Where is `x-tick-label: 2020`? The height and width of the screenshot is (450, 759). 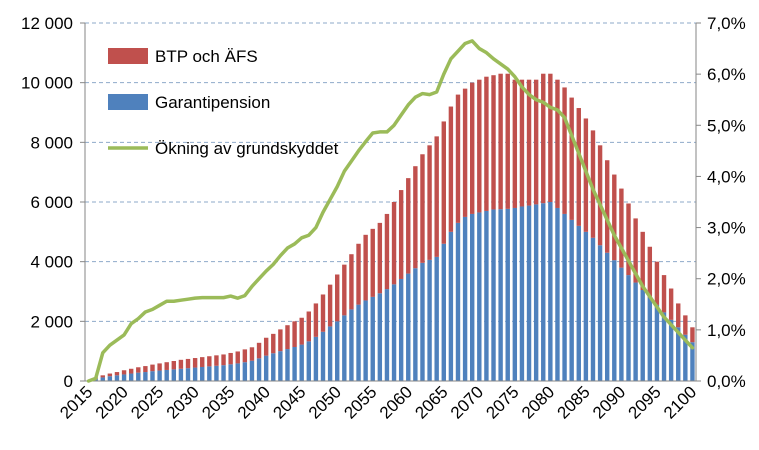 x-tick-label: 2020 is located at coordinates (112, 402).